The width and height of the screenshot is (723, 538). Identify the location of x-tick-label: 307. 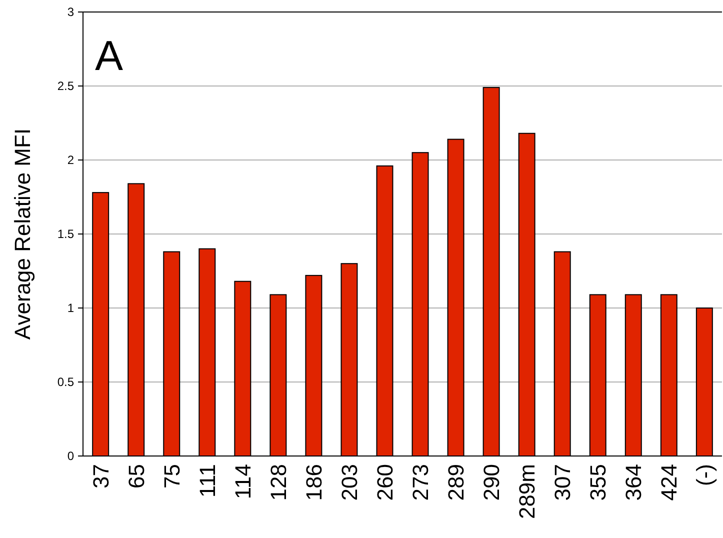
(563, 482).